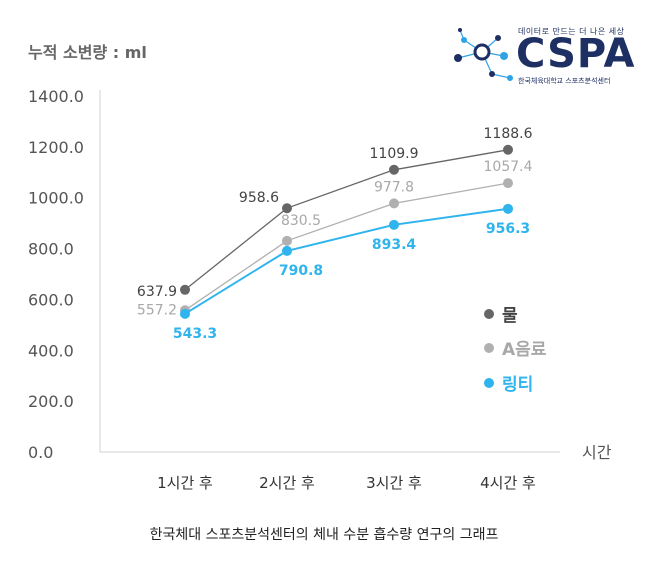 This screenshot has width=648, height=564. What do you see at coordinates (597, 452) in the screenshot?
I see `x-axis-label: 시간` at bounding box center [597, 452].